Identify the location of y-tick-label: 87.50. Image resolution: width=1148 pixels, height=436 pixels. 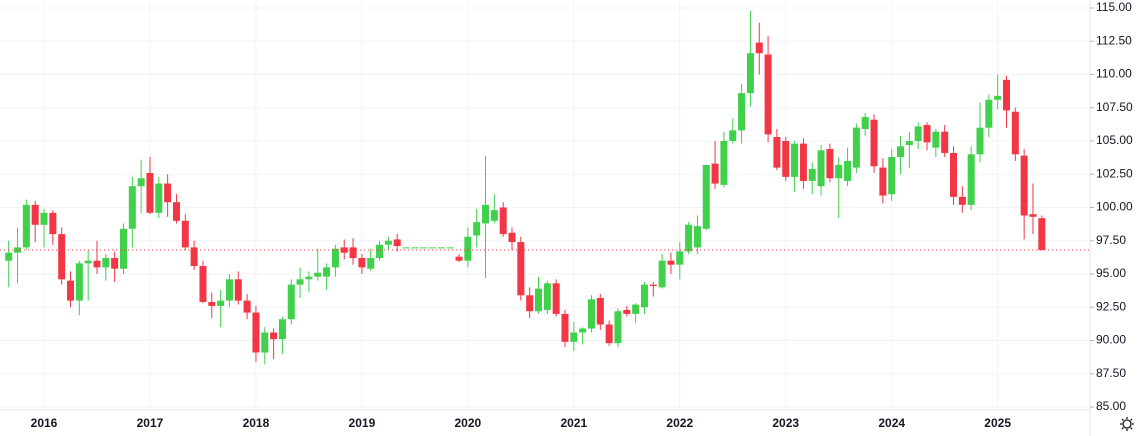
(1111, 373).